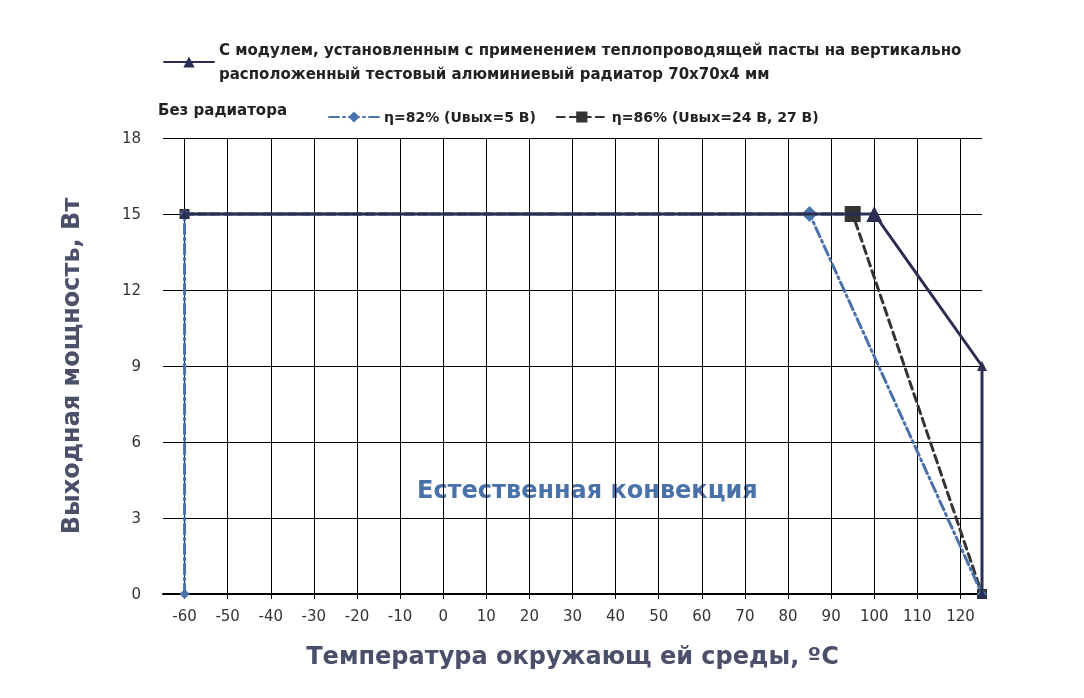  What do you see at coordinates (131, 214) in the screenshot?
I see `y-tick-label: 15` at bounding box center [131, 214].